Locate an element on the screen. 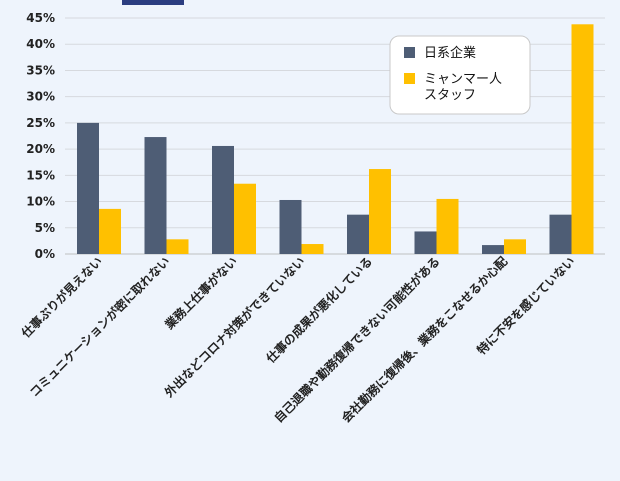  category-label-3: 外出などコロナ対策ができていない is located at coordinates (234, 327).